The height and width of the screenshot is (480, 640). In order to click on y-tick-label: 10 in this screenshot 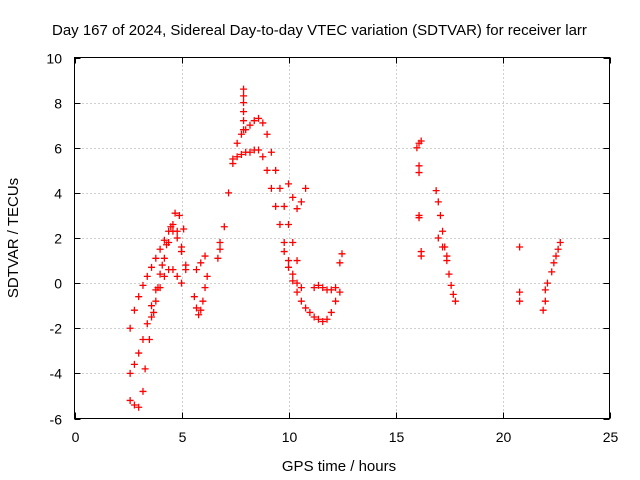, I will do `click(54, 59)`.